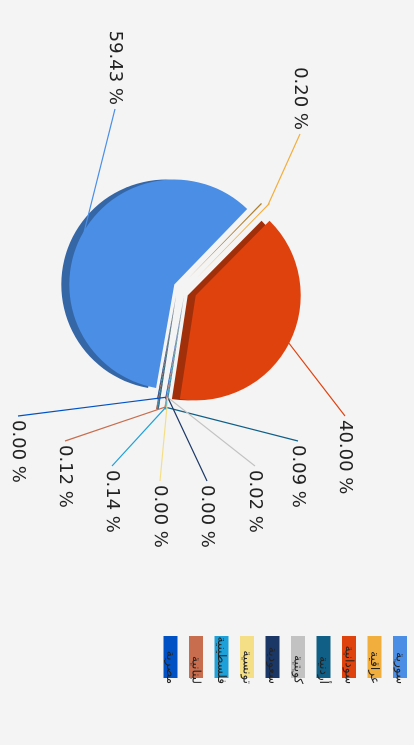  I want to click on legend-label: سعودية, so click(272, 665).